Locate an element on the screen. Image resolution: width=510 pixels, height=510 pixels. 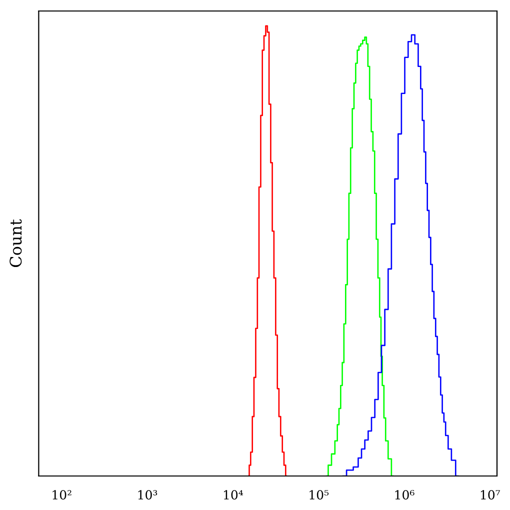
x-tick-label: 10⁶ is located at coordinates (404, 495).